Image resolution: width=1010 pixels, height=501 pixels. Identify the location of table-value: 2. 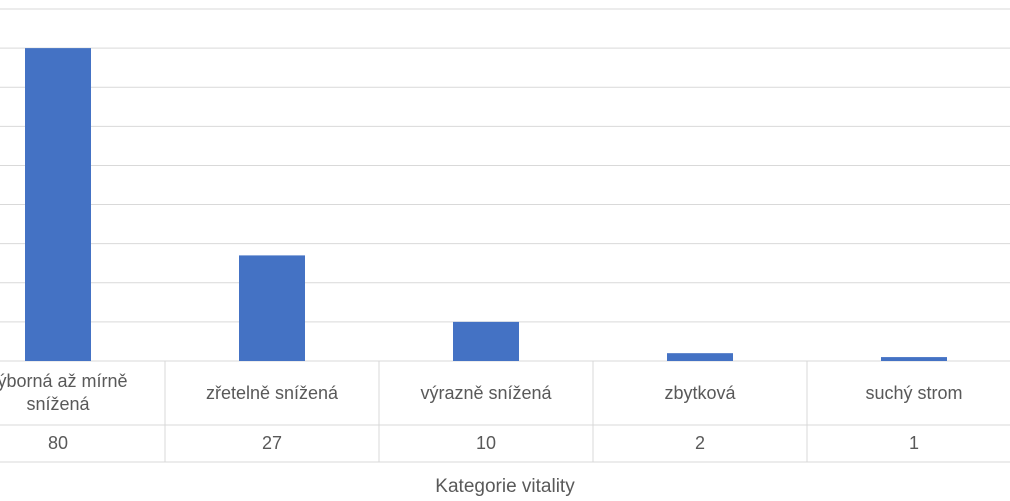
(699, 443).